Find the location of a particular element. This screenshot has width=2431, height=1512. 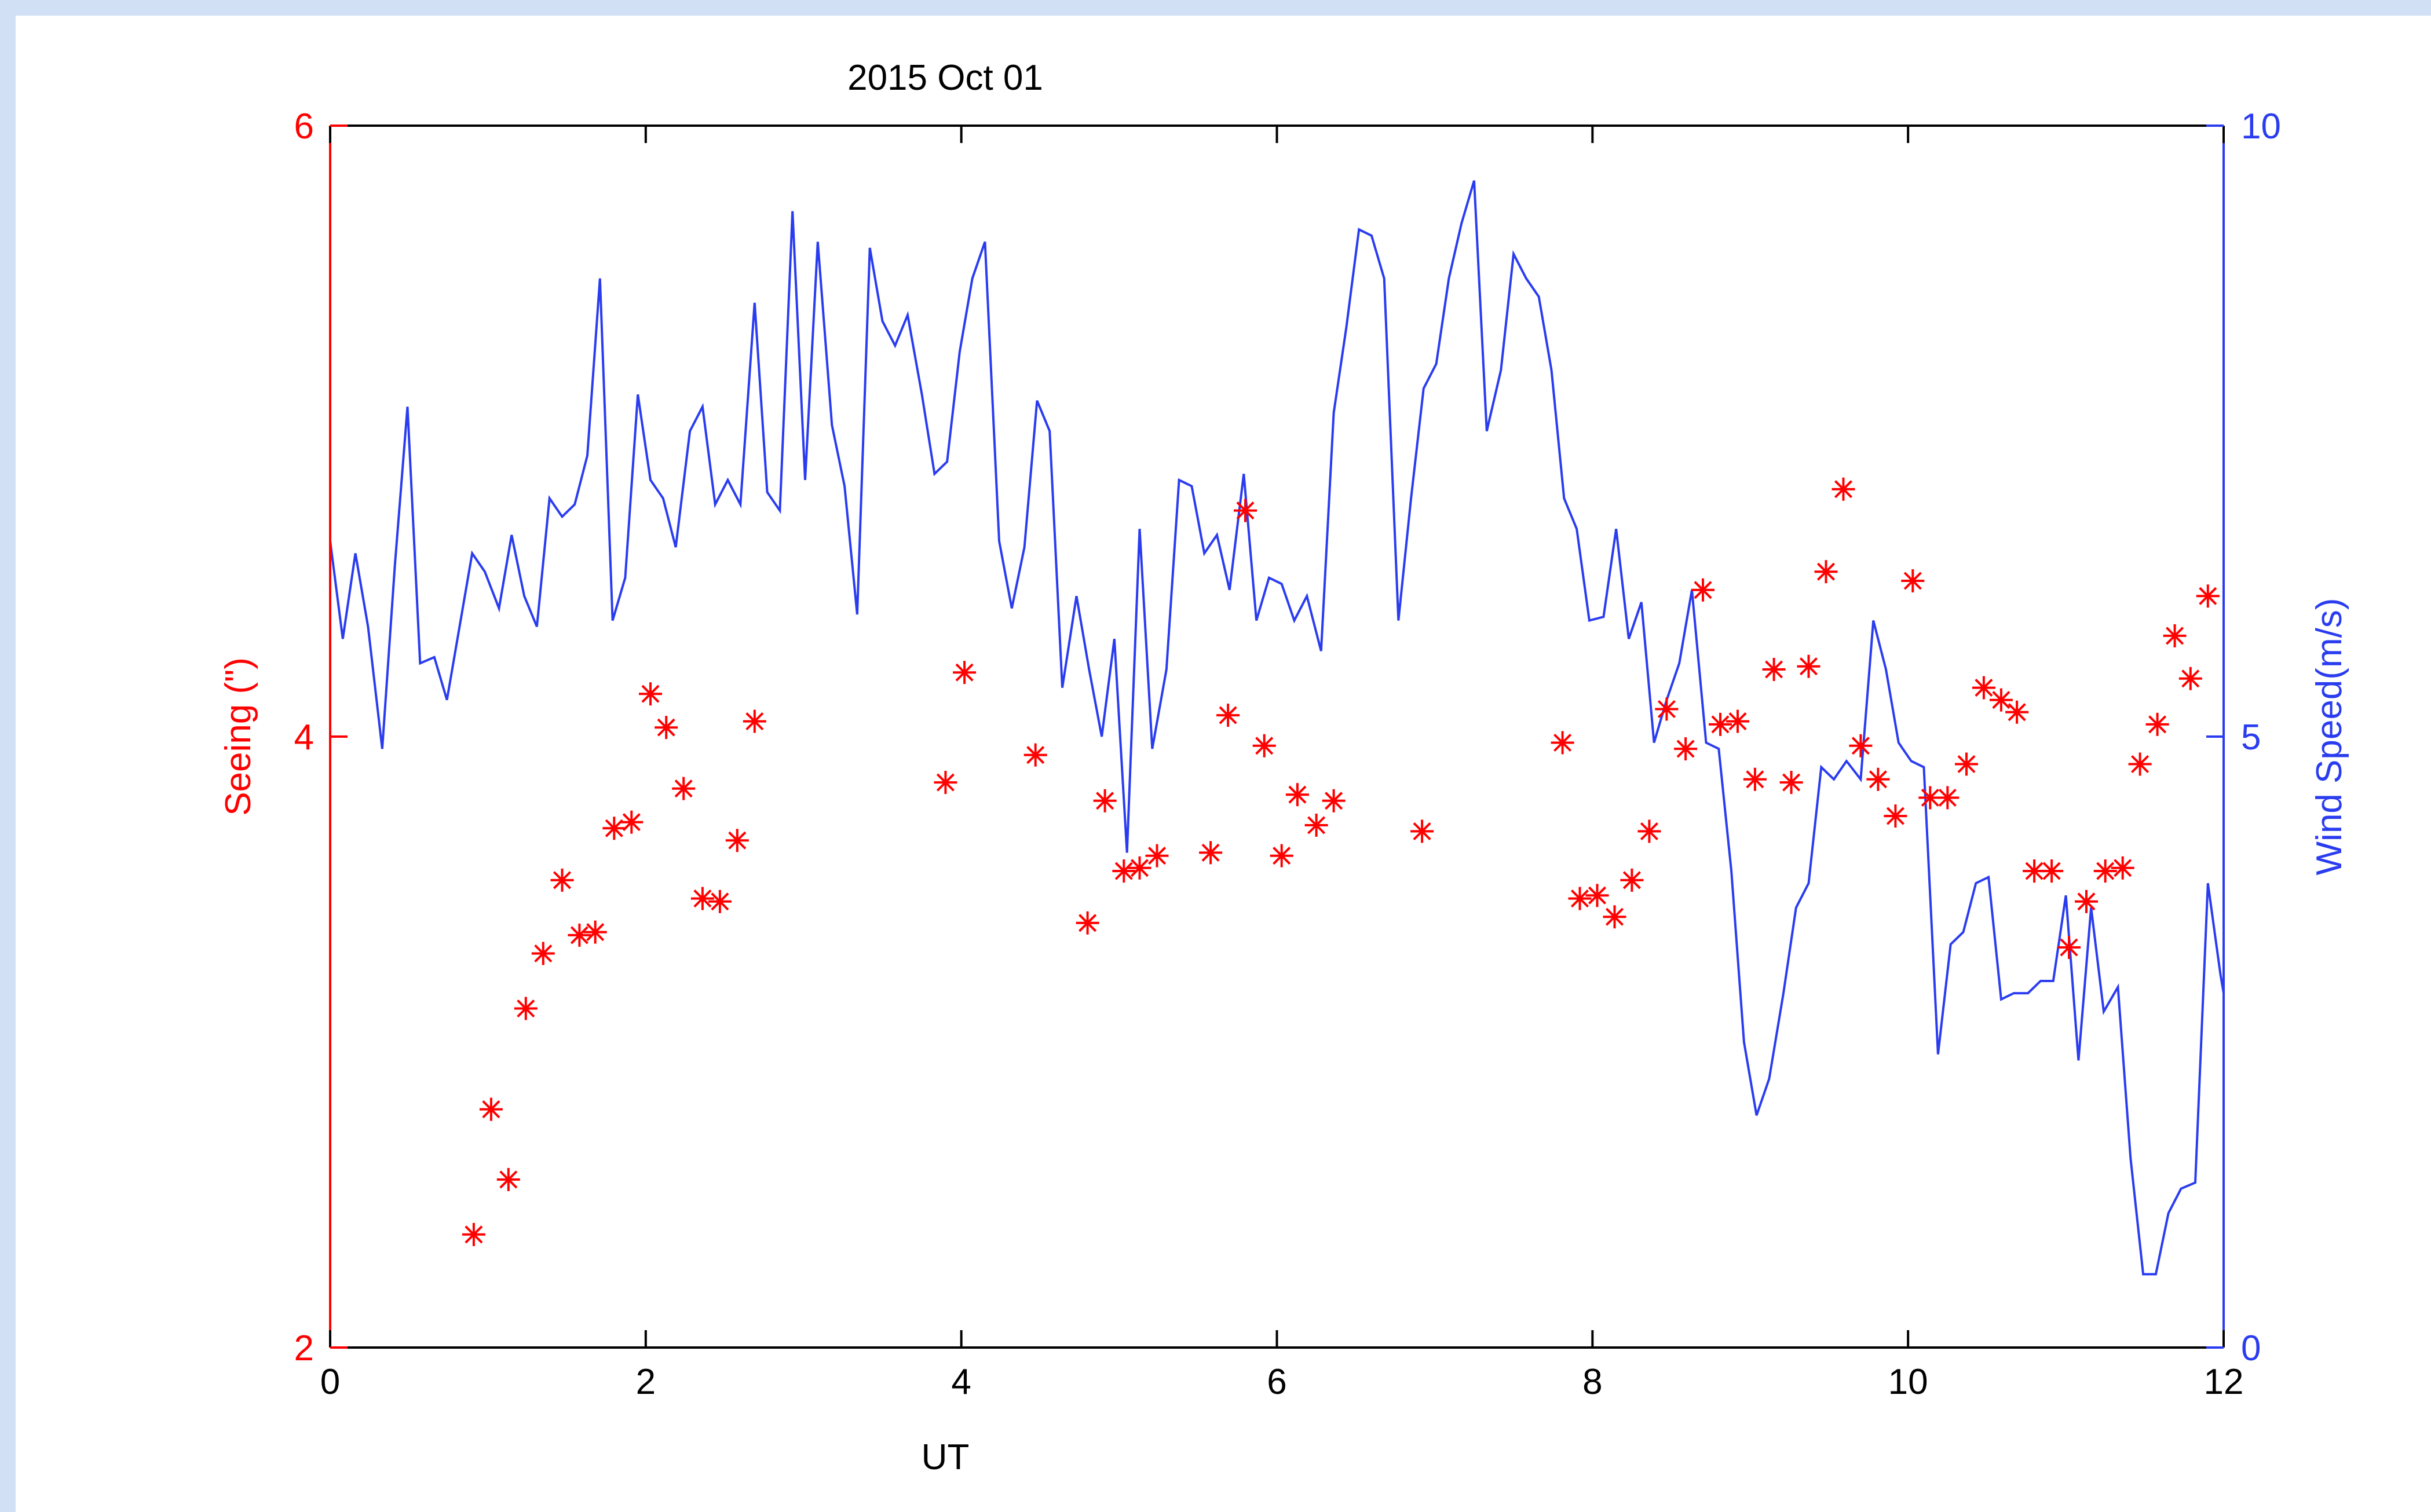

left-tick-label: 2 is located at coordinates (304, 1348).